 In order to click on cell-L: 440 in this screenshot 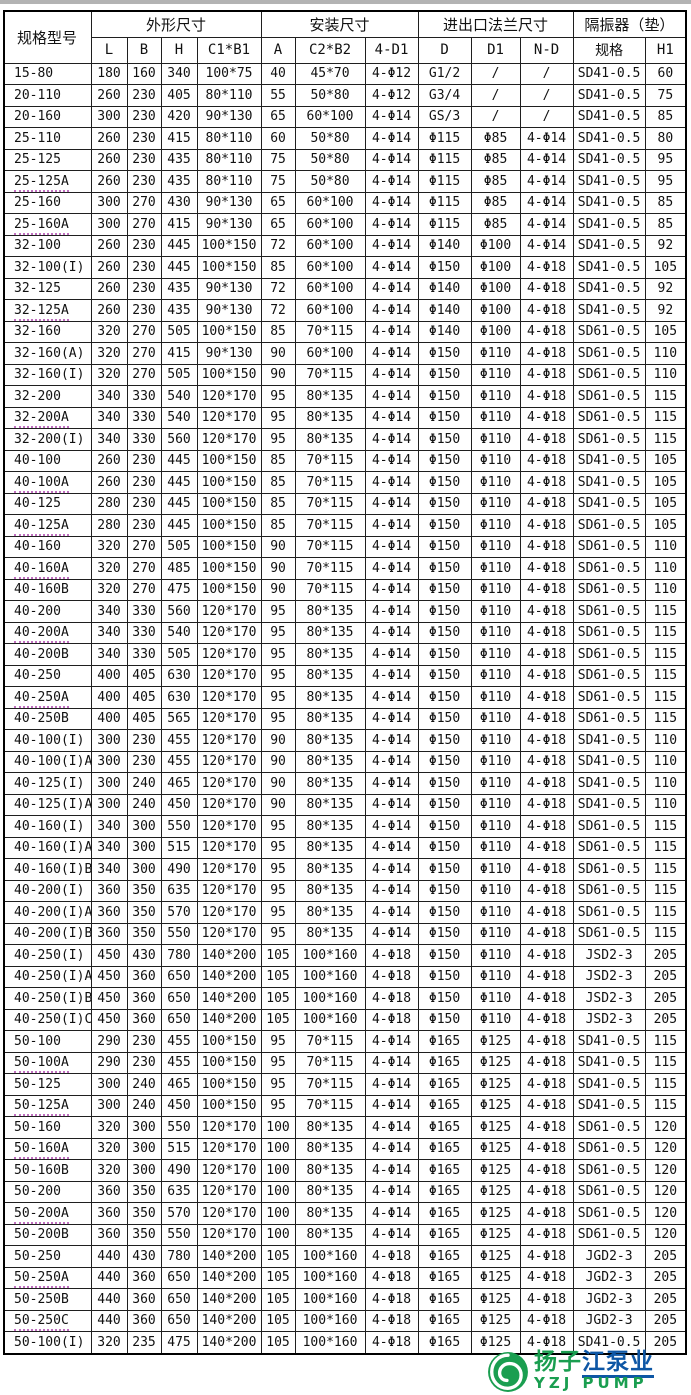, I will do `click(109, 1277)`.